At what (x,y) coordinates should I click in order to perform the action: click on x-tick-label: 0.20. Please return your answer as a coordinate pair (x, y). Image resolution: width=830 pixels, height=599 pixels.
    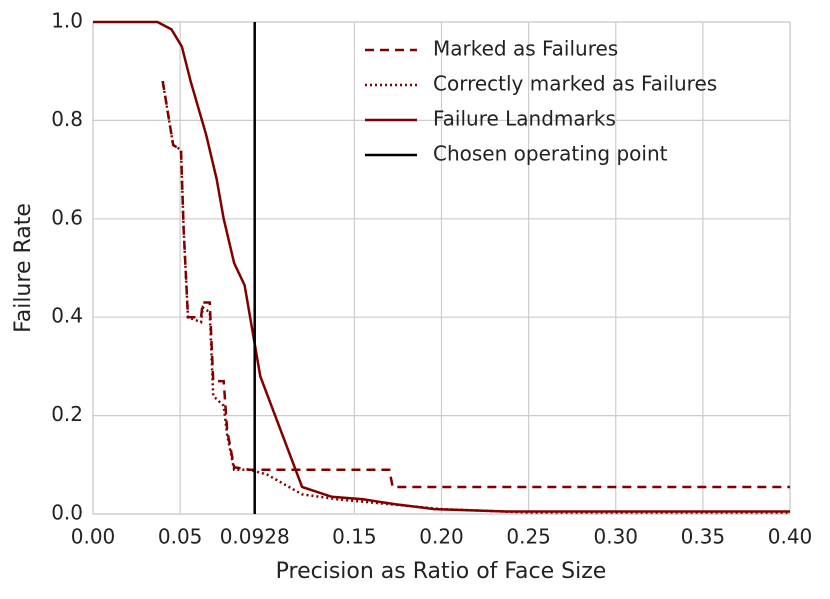
    Looking at the image, I should click on (441, 537).